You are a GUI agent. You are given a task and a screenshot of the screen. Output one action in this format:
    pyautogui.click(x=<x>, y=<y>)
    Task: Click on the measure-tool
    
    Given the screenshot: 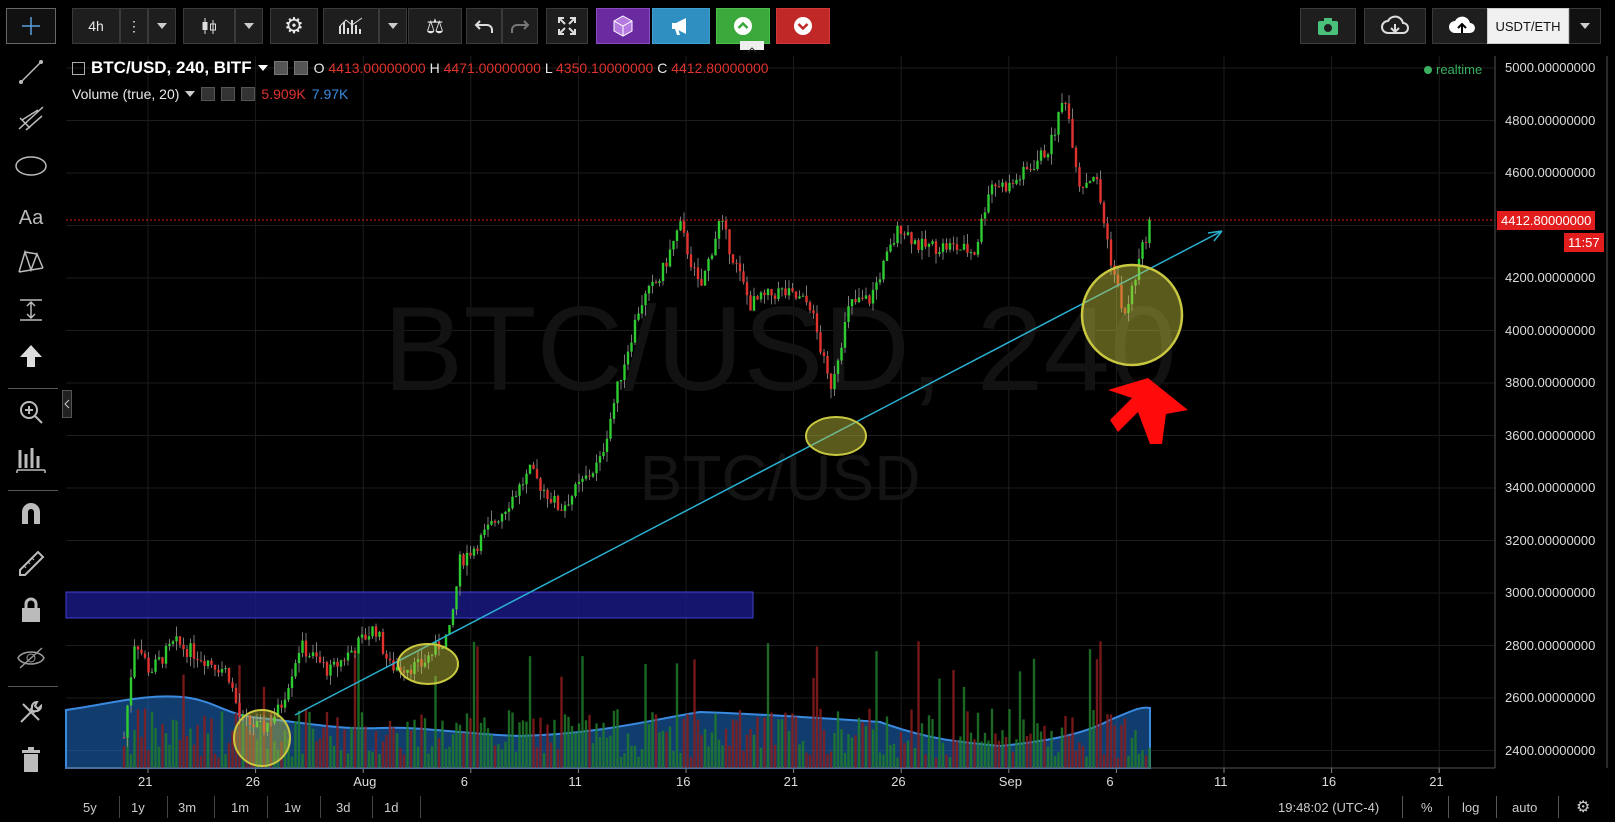 What is the action you would take?
    pyautogui.click(x=31, y=312)
    